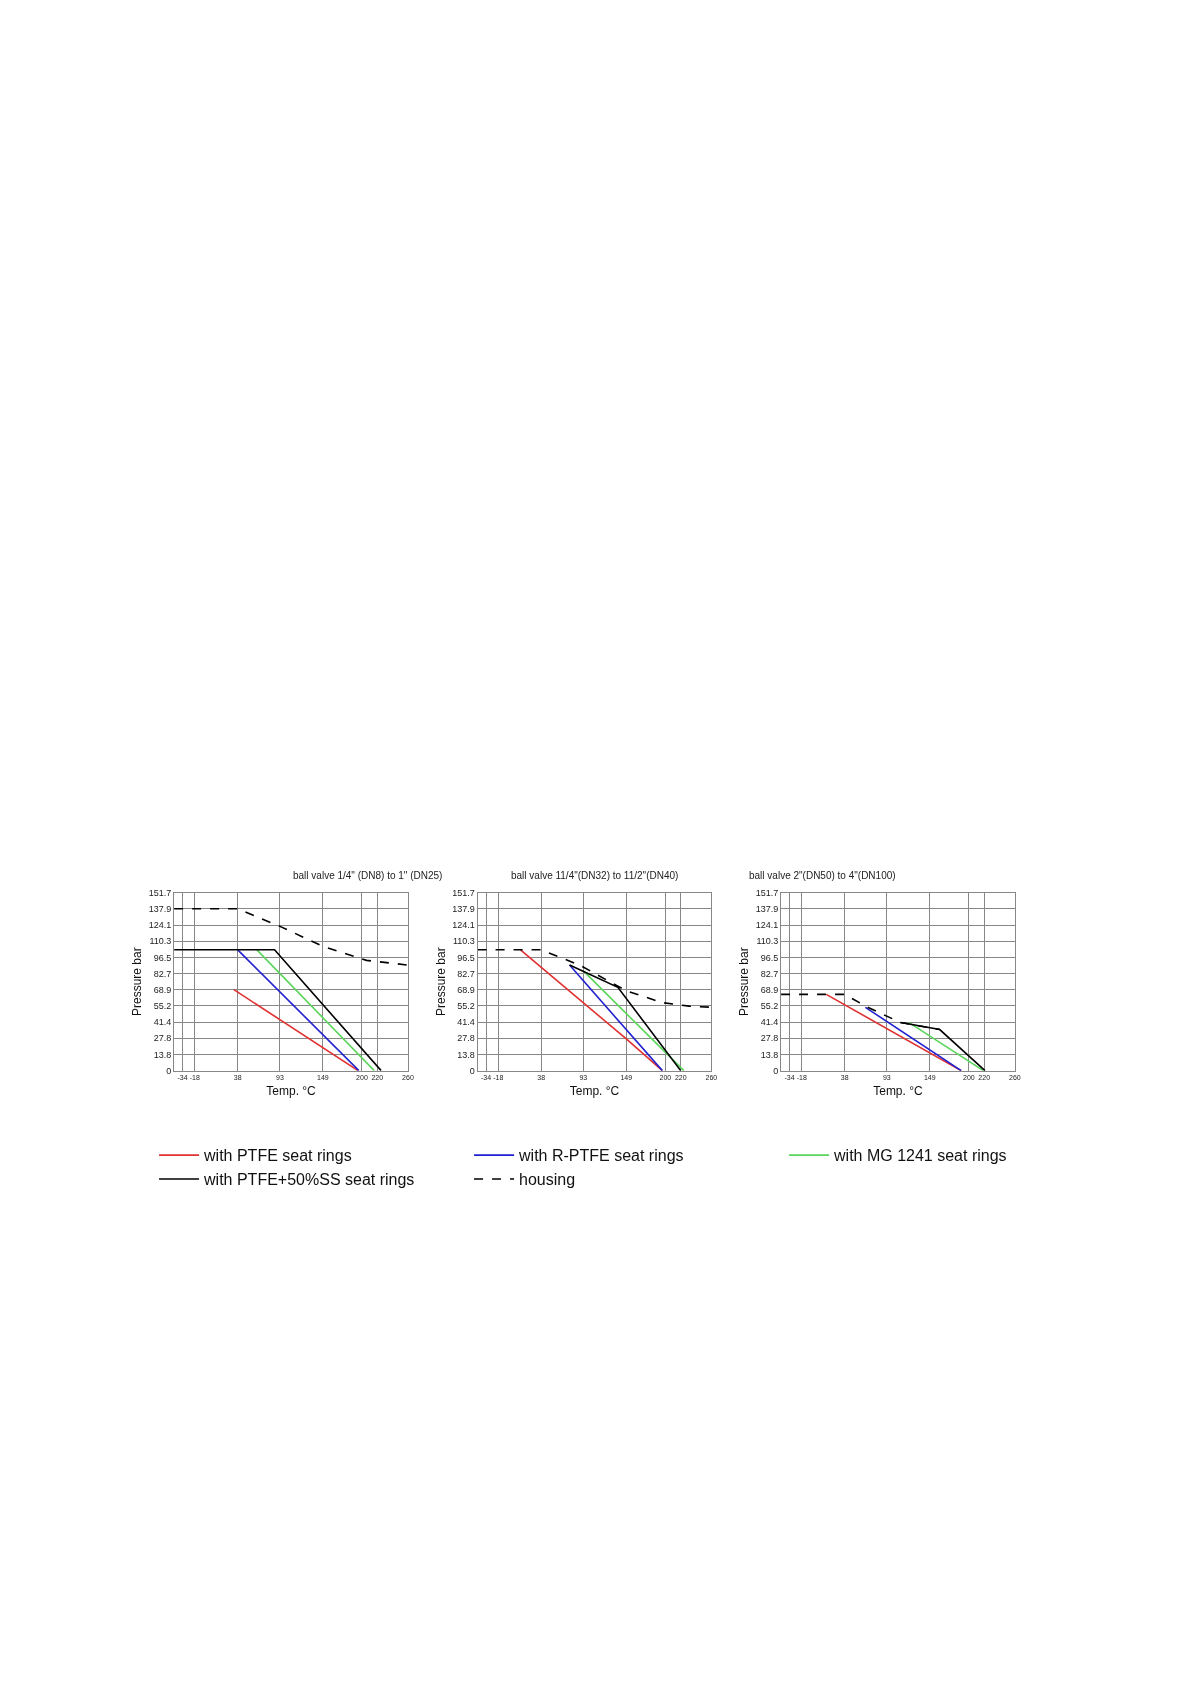 Image resolution: width=1191 pixels, height=1685 pixels. I want to click on legend-label: with PTFE seat rings, so click(277, 1156).